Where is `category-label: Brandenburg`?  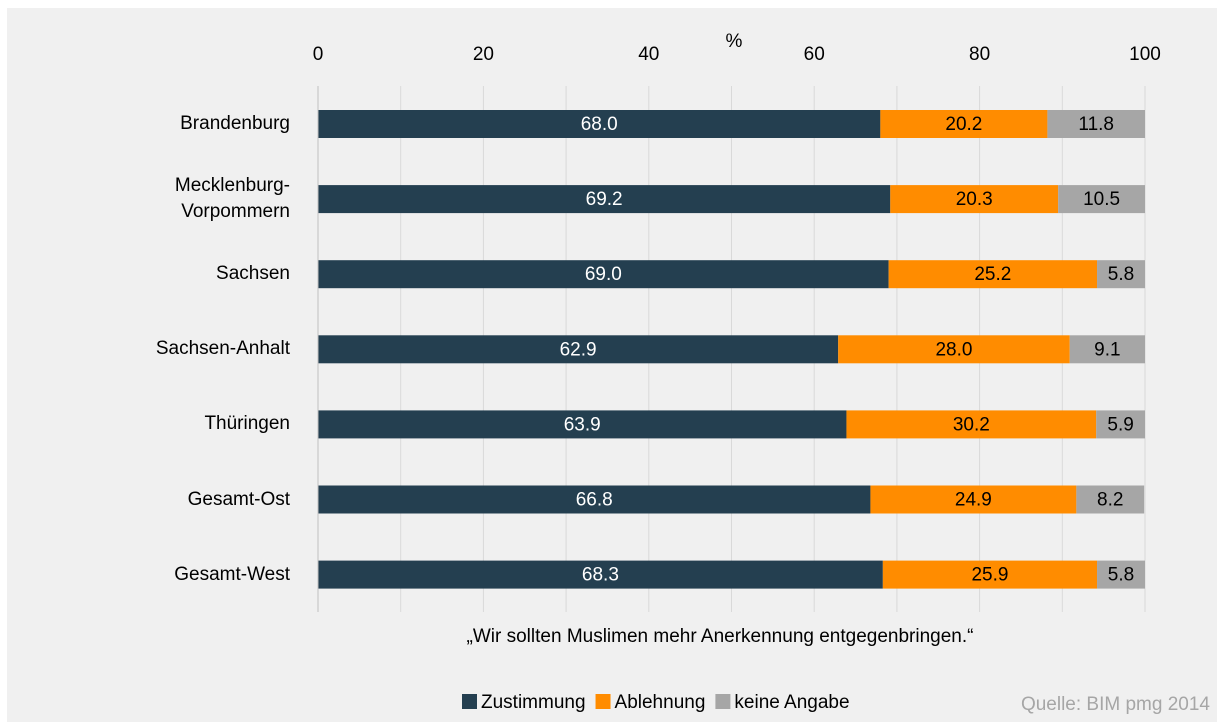 category-label: Brandenburg is located at coordinates (235, 123).